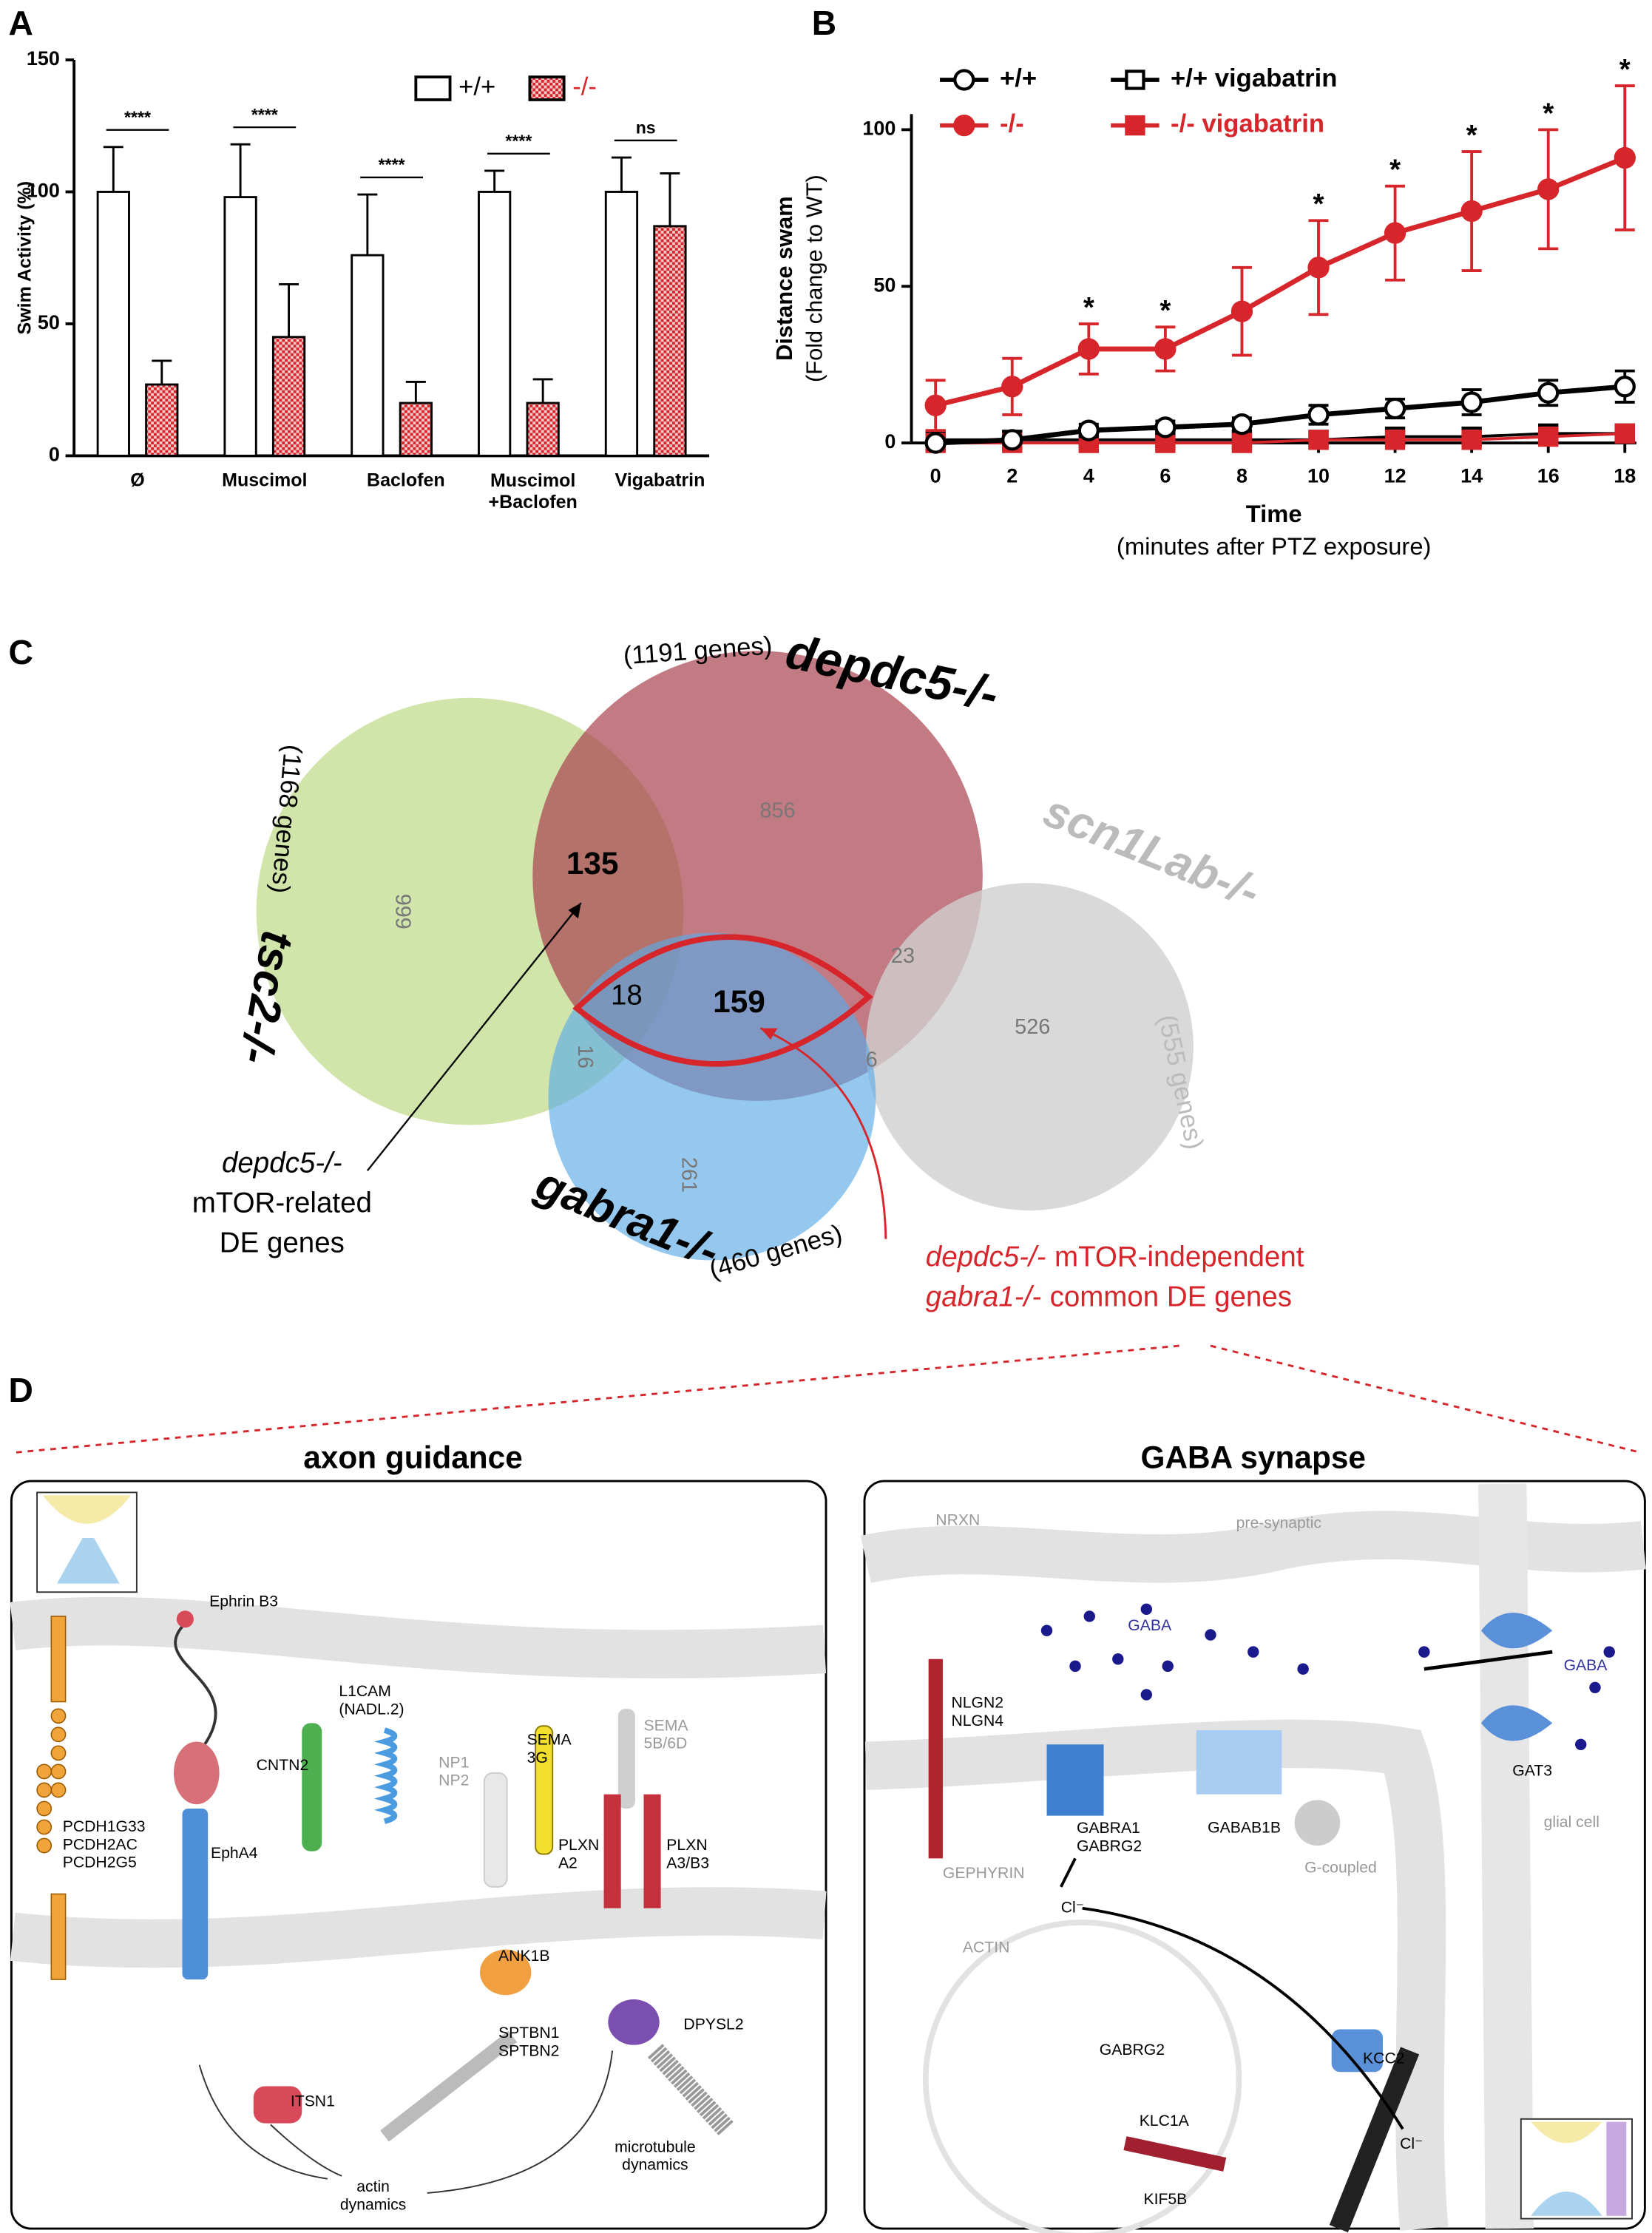 This screenshot has width=1652, height=2233. What do you see at coordinates (1532, 1771) in the screenshot?
I see `diagram-label: GAT3` at bounding box center [1532, 1771].